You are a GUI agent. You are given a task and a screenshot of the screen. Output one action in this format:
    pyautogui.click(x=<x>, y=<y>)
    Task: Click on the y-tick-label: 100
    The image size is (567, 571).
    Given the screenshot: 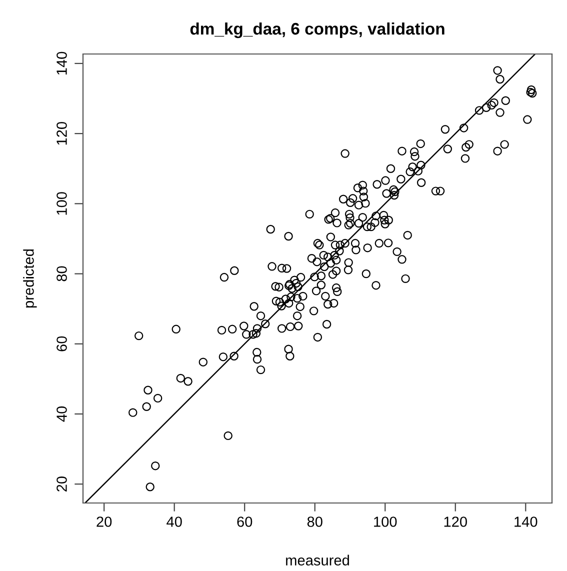 What is the action you would take?
    pyautogui.click(x=61, y=203)
    